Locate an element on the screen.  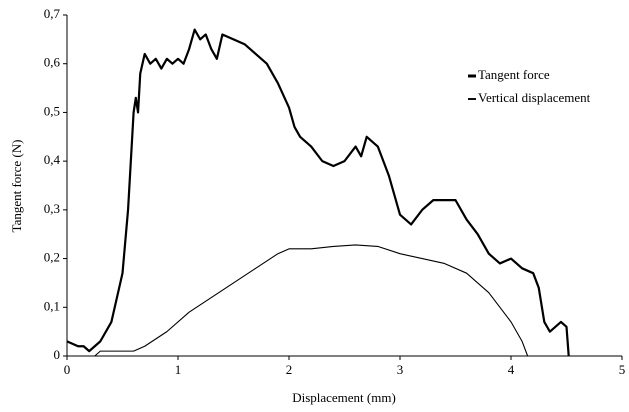
y-tick-label: 0,6 is located at coordinates (52, 62).